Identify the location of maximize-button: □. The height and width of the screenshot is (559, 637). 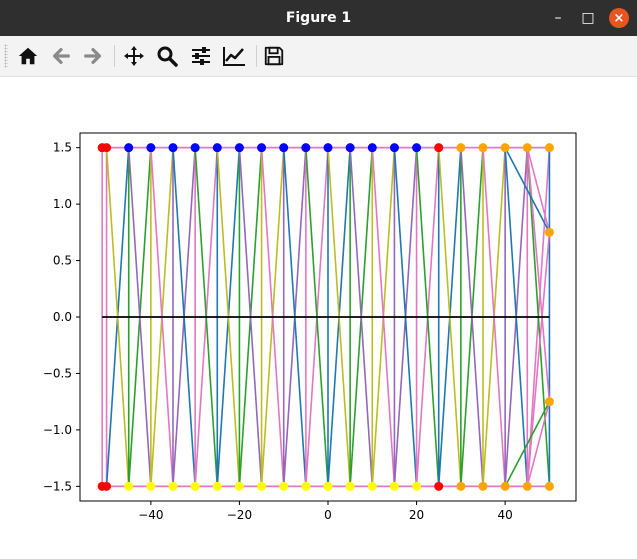
(588, 18).